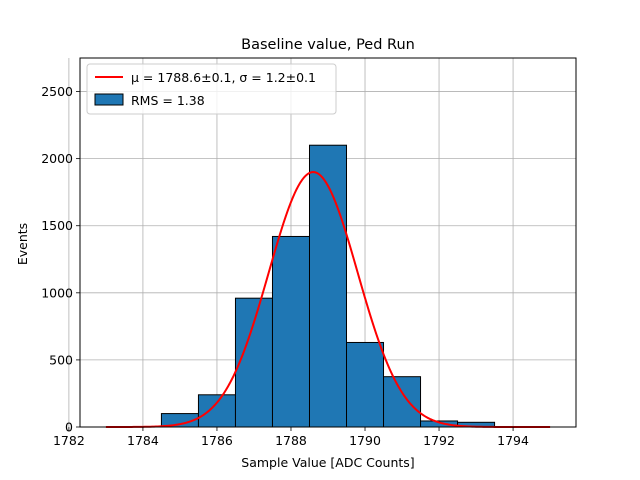 The height and width of the screenshot is (480, 640). I want to click on y-tick-label: 1500, so click(57, 225).